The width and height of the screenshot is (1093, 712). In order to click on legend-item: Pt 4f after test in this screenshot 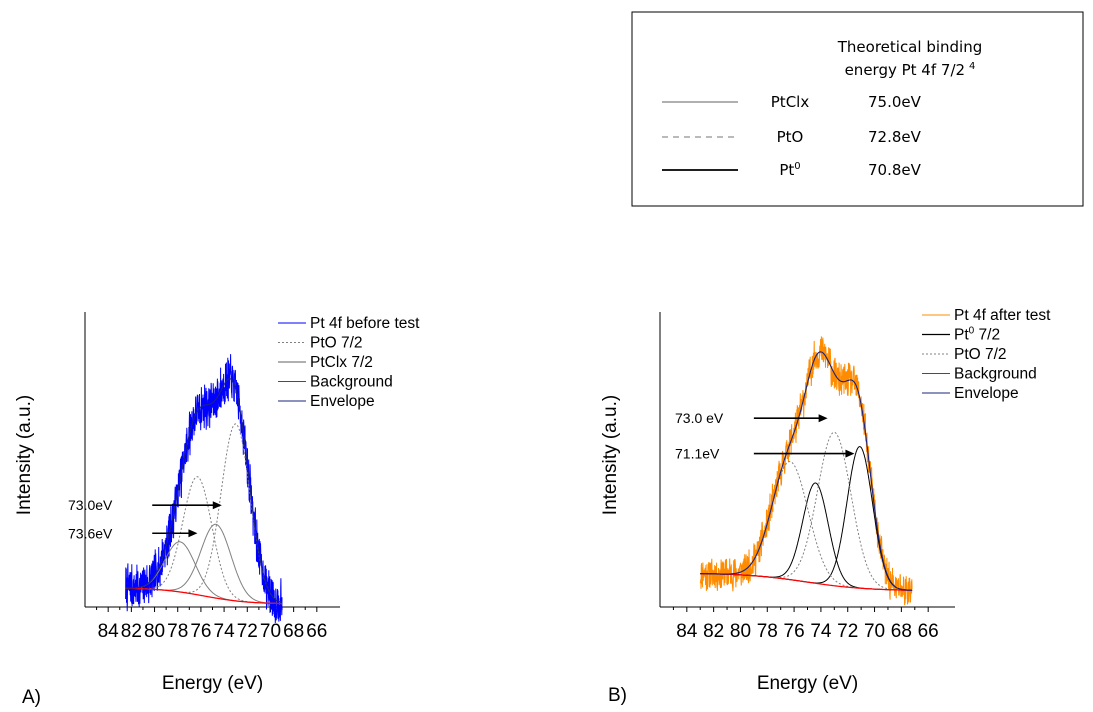, I will do `click(986, 315)`.